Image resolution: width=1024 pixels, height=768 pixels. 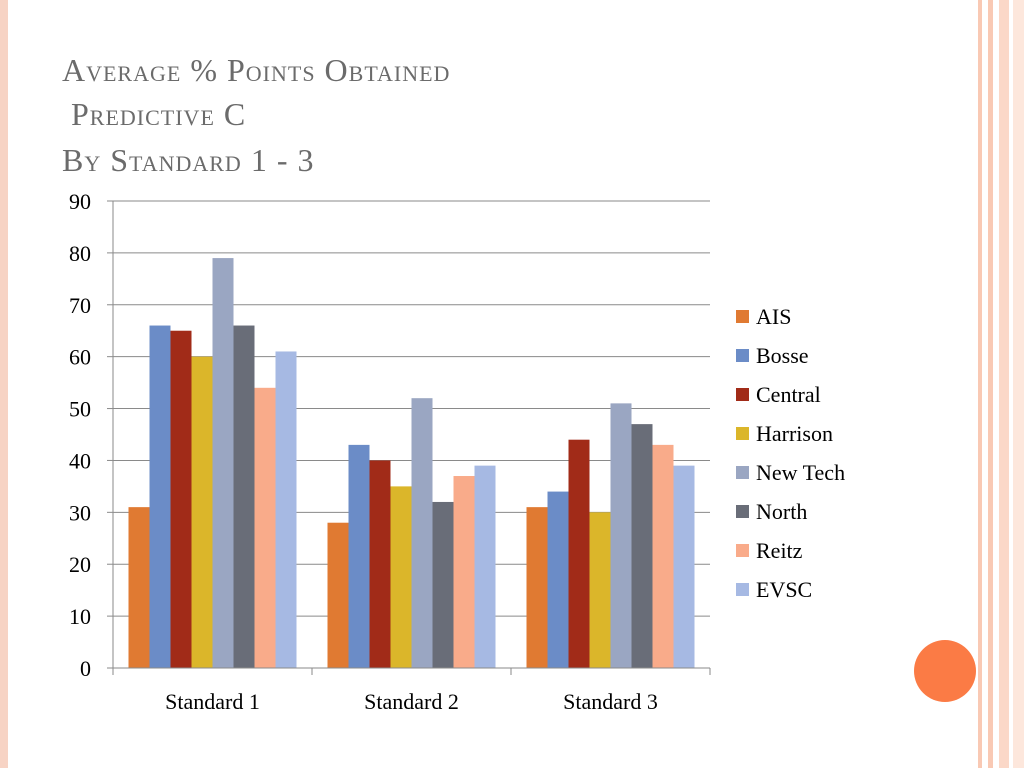 What do you see at coordinates (80, 357) in the screenshot?
I see `y-tick-label: 60` at bounding box center [80, 357].